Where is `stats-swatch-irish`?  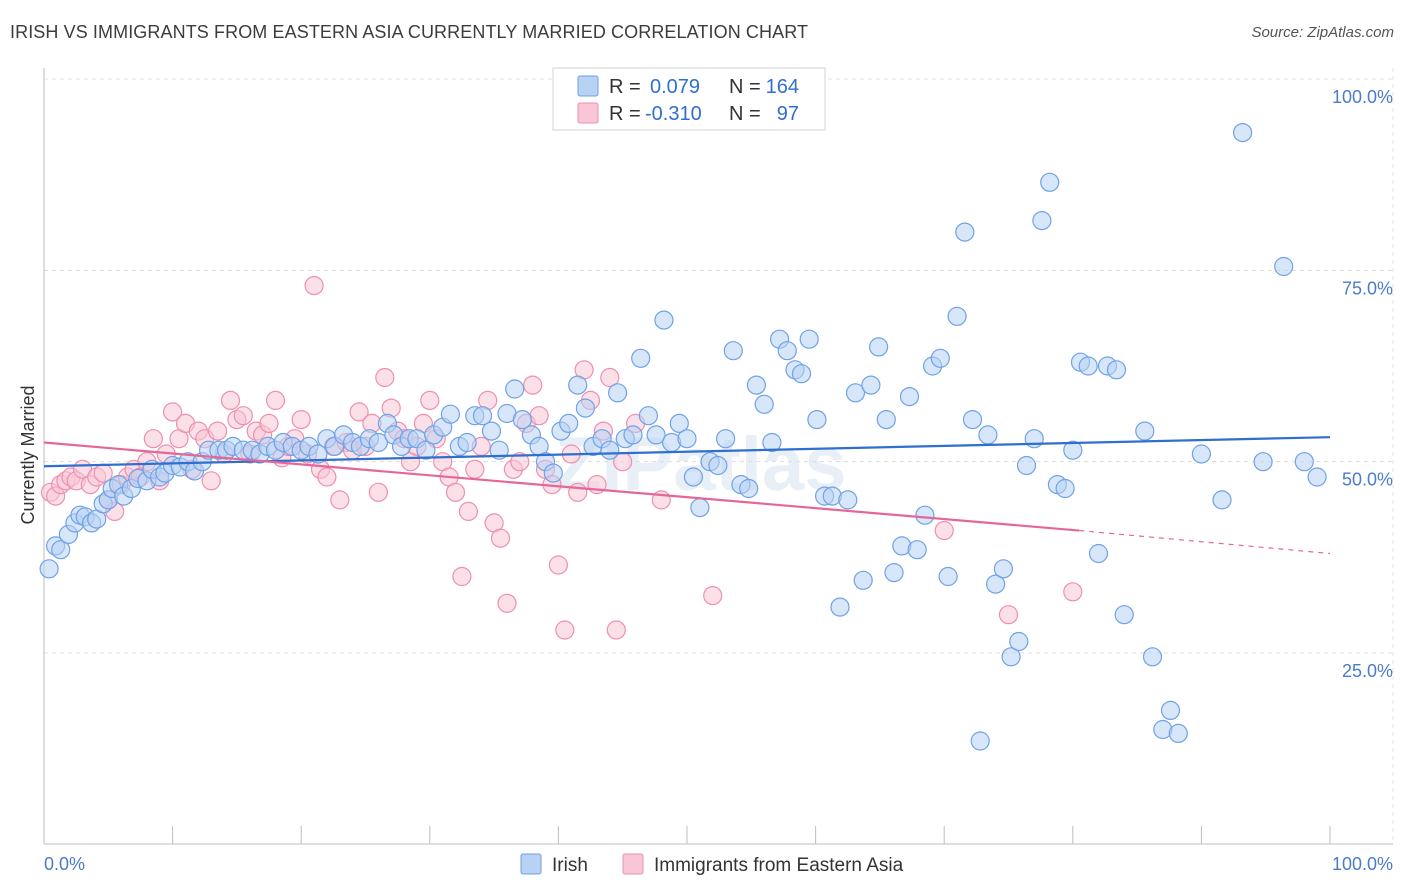 stats-swatch-irish is located at coordinates (588, 86).